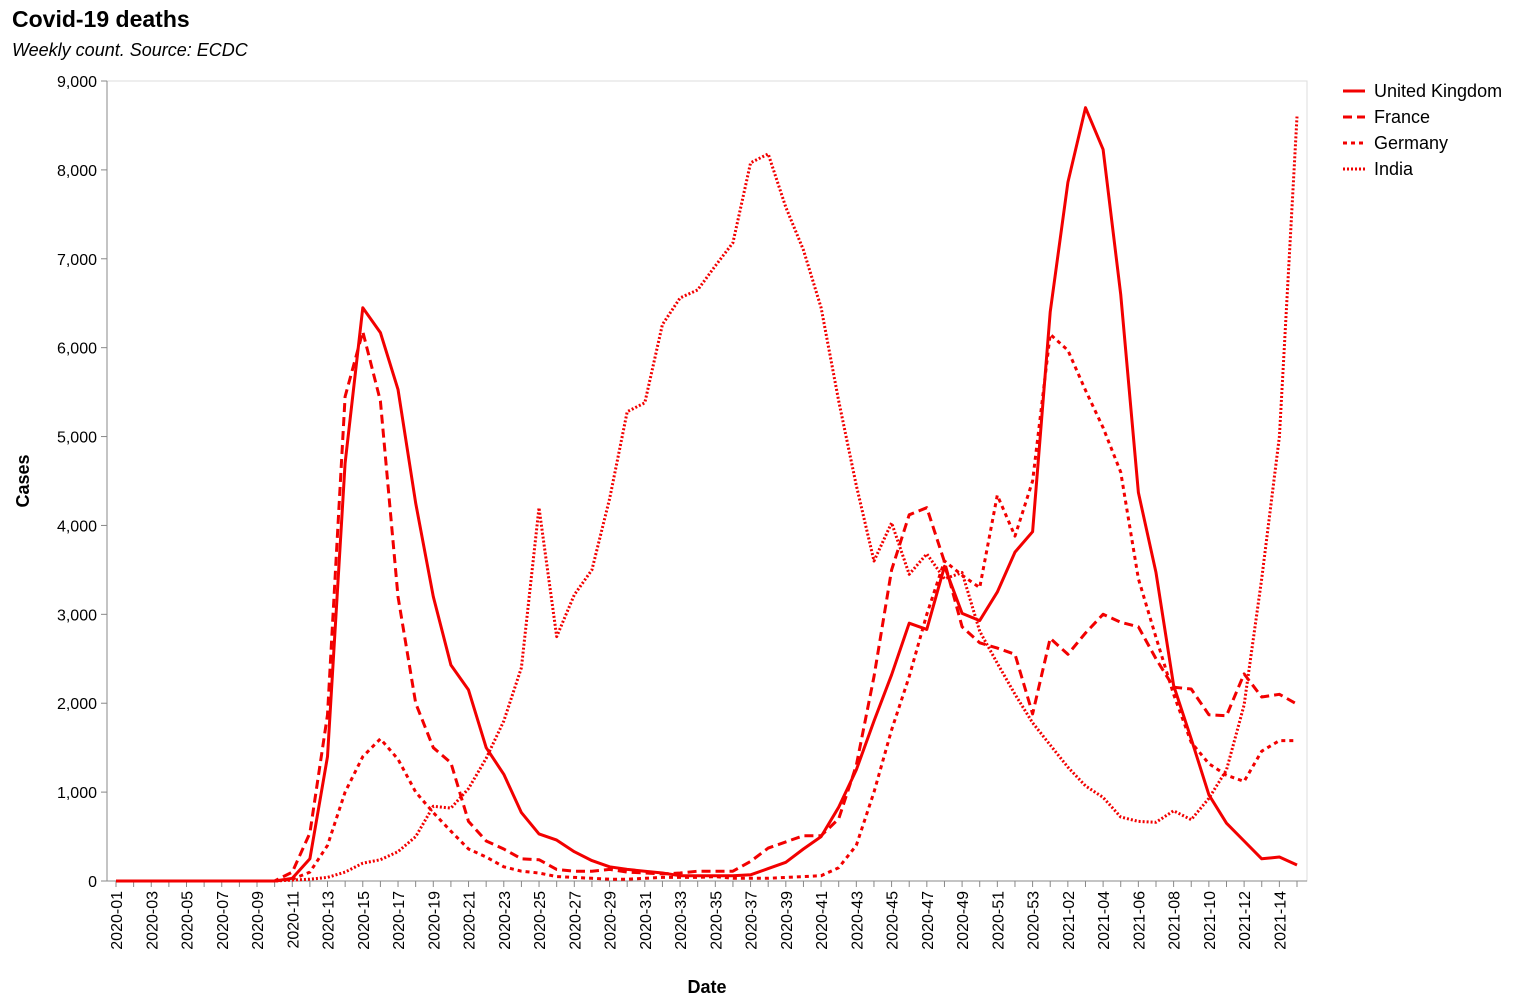 Image resolution: width=1528 pixels, height=1008 pixels. What do you see at coordinates (787, 920) in the screenshot?
I see `x-tick-label: 2020-39` at bounding box center [787, 920].